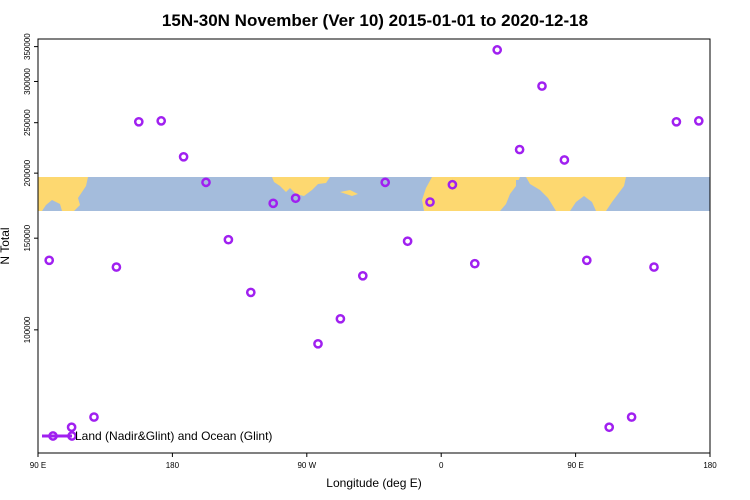 This screenshot has height=500, width=750. What do you see at coordinates (301, 186) in the screenshot?
I see `map-land-mexico` at bounding box center [301, 186].